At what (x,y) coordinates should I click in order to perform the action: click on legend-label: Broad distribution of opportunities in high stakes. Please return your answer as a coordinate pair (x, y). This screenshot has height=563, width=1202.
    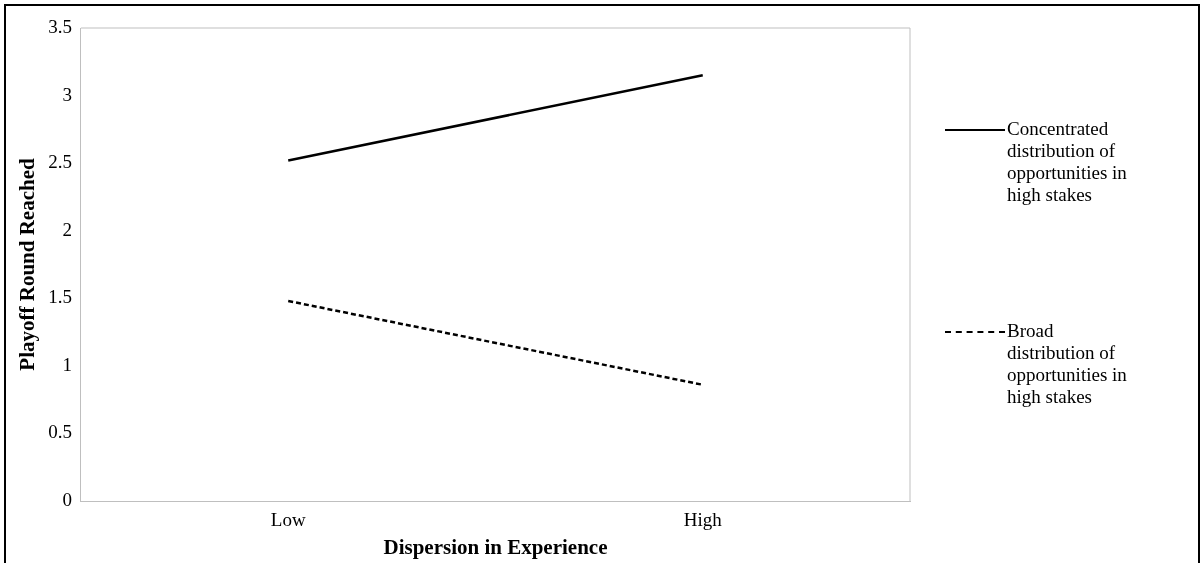
    Looking at the image, I should click on (1067, 364).